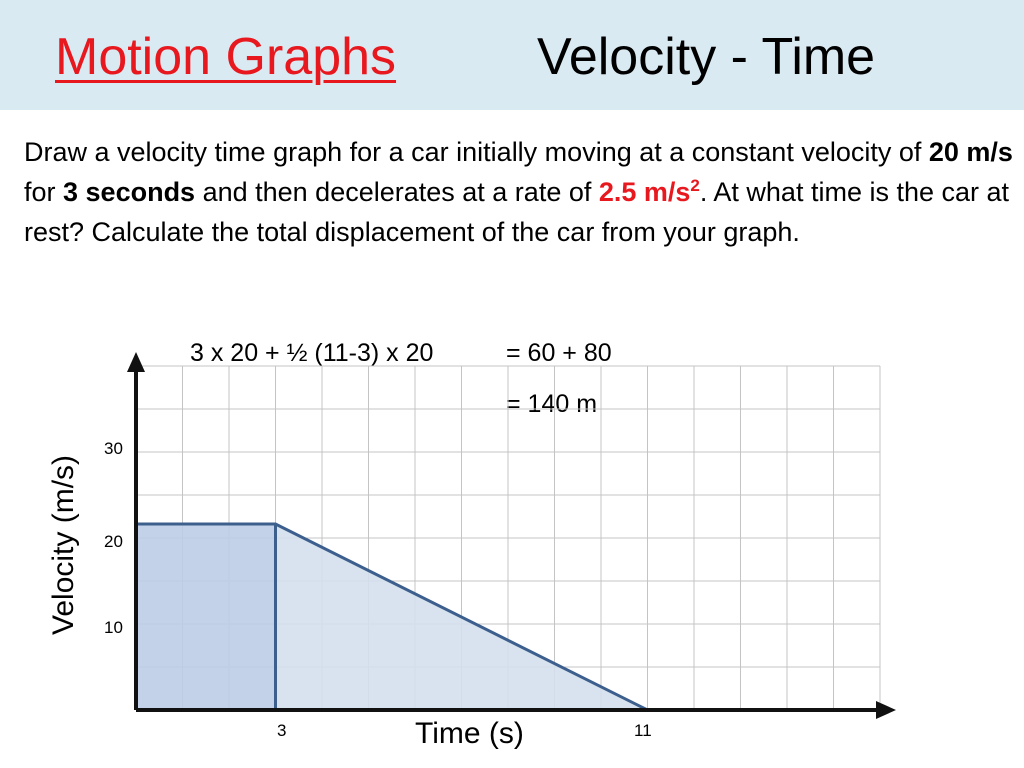 Image resolution: width=1024 pixels, height=768 pixels. I want to click on working-line-2: = 60 + 80, so click(559, 353).